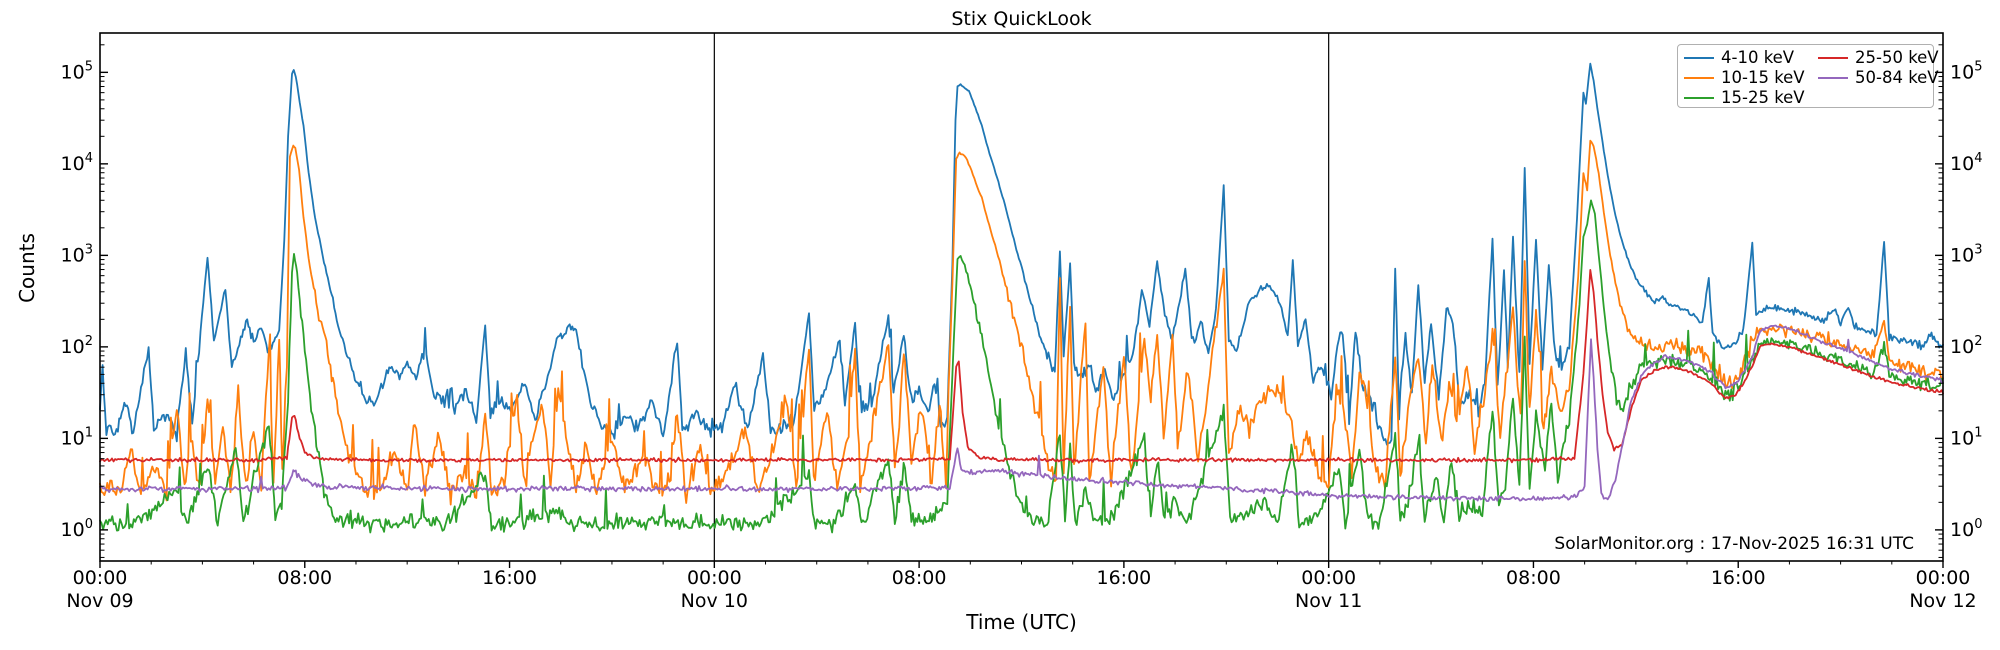  Describe the element at coordinates (27, 268) in the screenshot. I see `y-axis-label: Counts` at that location.